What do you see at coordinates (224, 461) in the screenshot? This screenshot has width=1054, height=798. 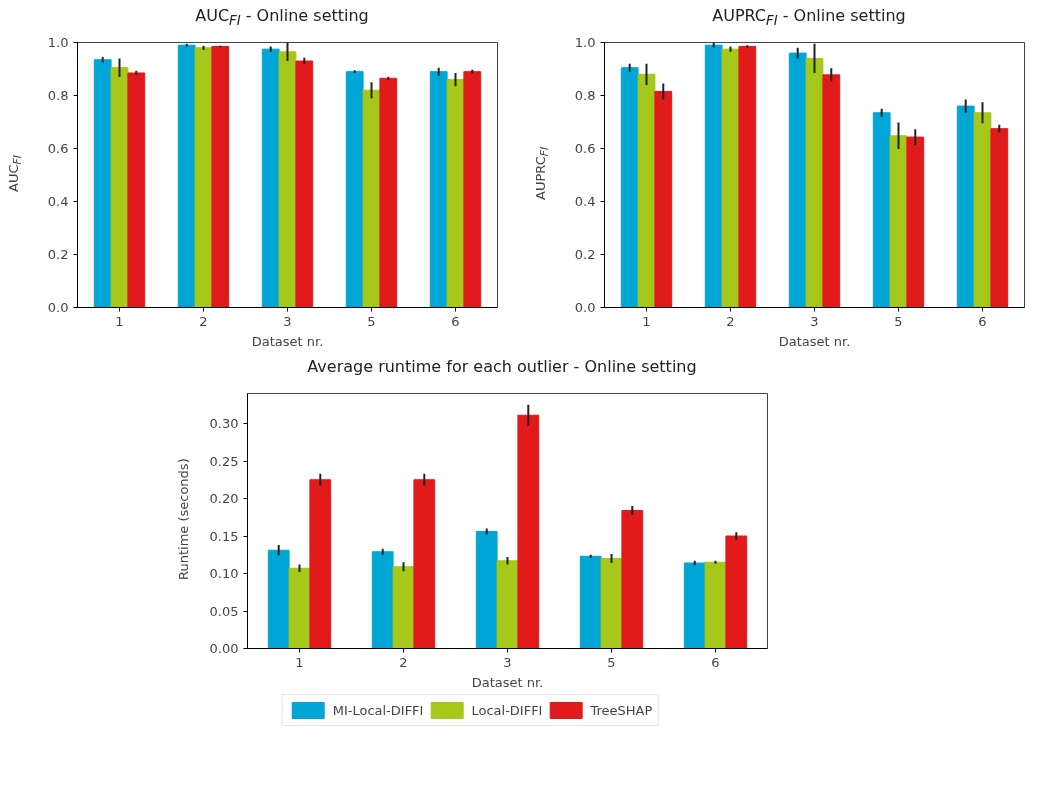 I see `y-tick-label: 0.25` at bounding box center [224, 461].